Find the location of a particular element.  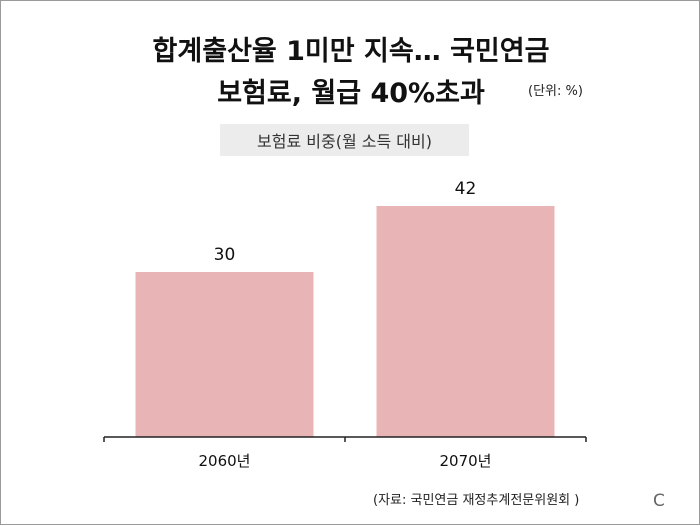

chart-subtitle: 보험료 비중(월 소득 대비) is located at coordinates (344, 140).